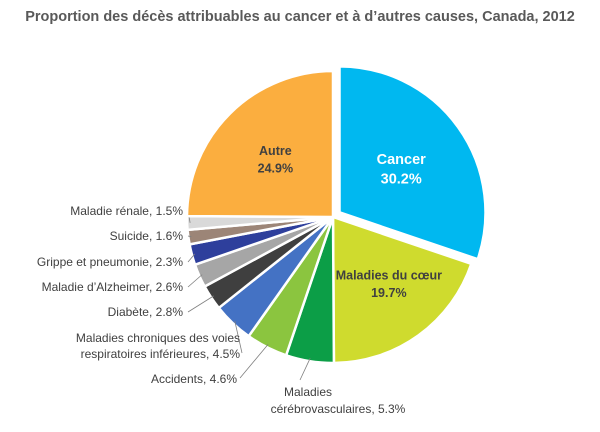  I want to click on slice-label-autre: Autre, so click(275, 151).